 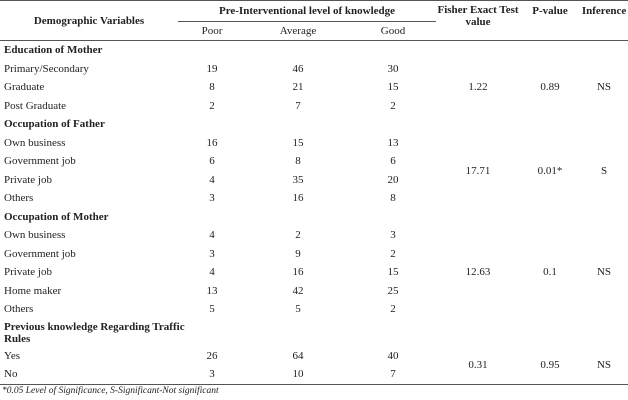 What do you see at coordinates (550, 20) in the screenshot?
I see `header-pvalue: P-value` at bounding box center [550, 20].